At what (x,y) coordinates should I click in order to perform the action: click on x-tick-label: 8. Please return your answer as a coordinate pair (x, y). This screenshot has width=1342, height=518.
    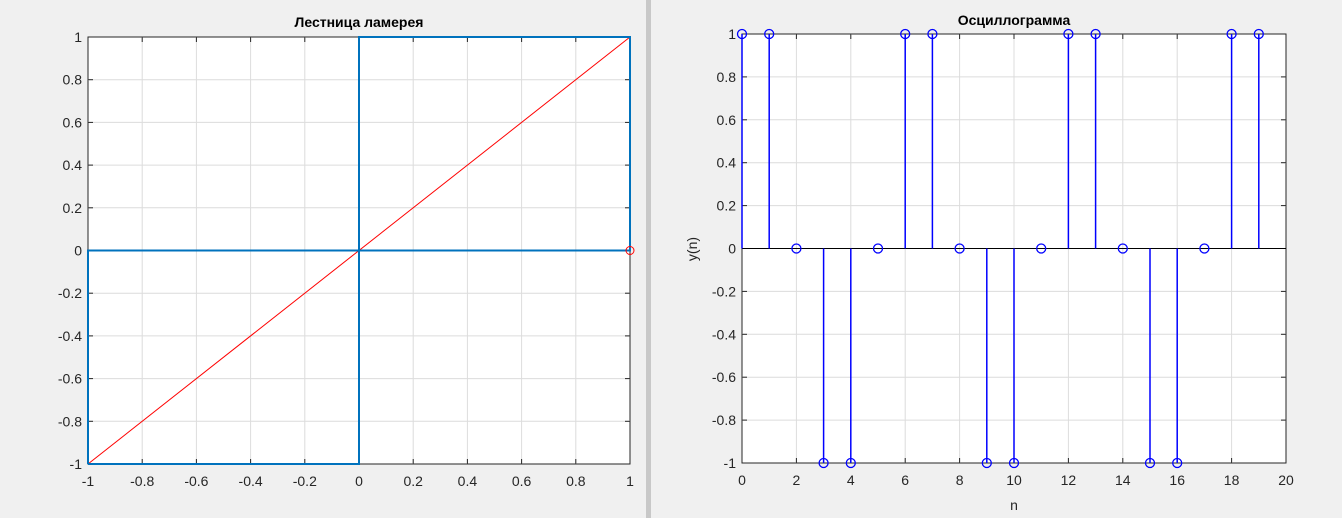
    Looking at the image, I should click on (960, 480).